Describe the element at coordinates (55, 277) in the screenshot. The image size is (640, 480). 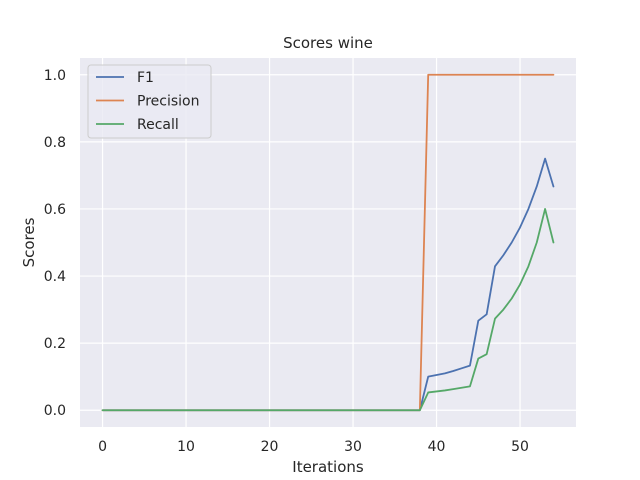
I see `y-tick-label: 0.4` at that location.